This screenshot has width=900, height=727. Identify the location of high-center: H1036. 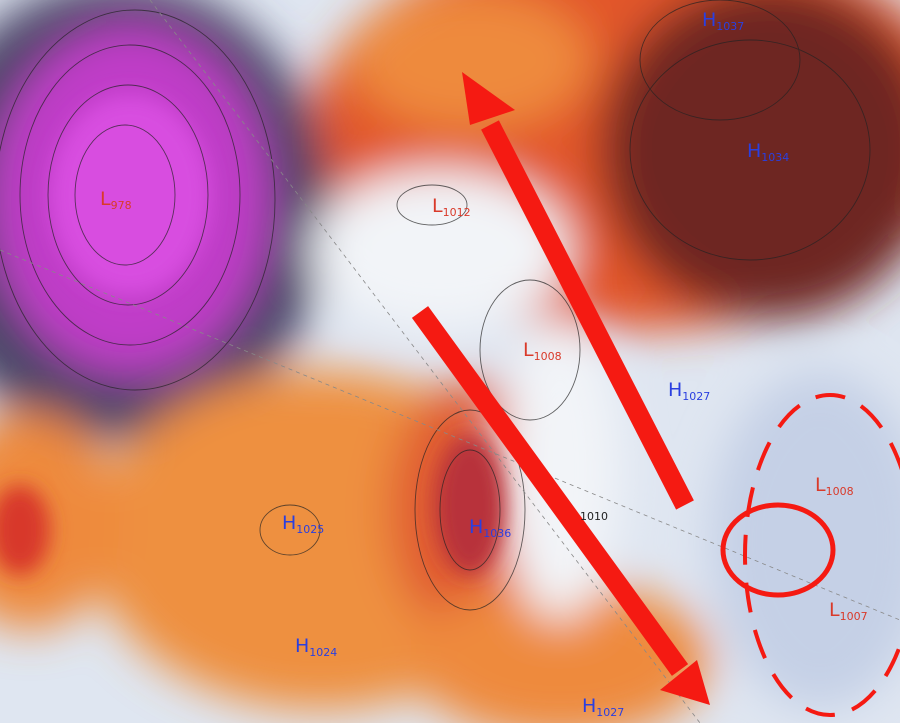
(490, 528).